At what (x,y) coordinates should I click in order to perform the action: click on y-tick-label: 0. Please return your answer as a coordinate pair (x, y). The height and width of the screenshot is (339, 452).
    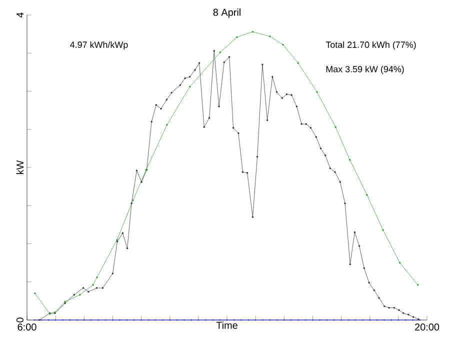
    Looking at the image, I should click on (20, 320).